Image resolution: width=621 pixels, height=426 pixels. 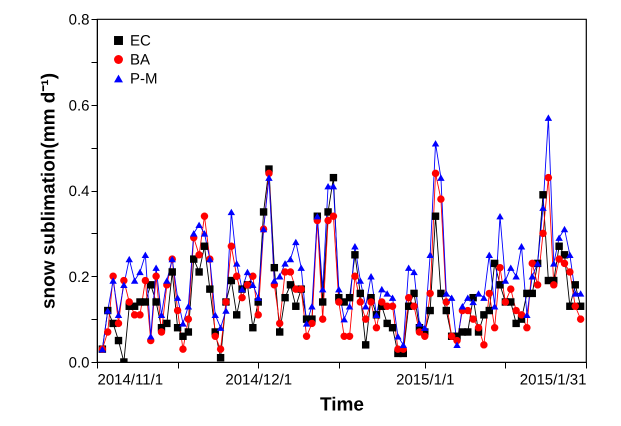 What do you see at coordinates (49, 191) in the screenshot?
I see `y-axis-title: snow sublimation(mm d⁻¹)` at bounding box center [49, 191].